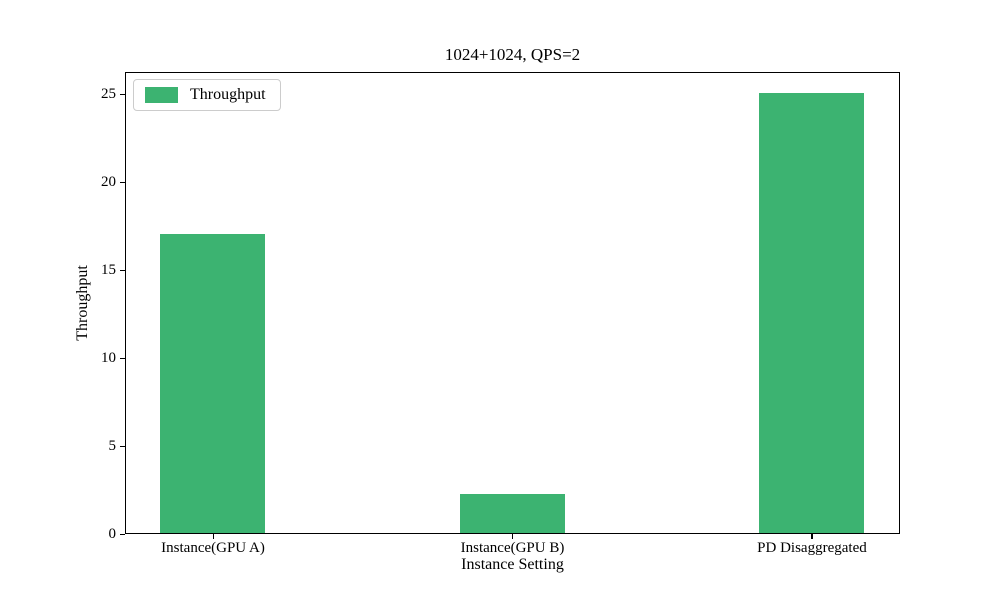 The image size is (1000, 600). I want to click on chart-title: 1024+1024, QPS=2, so click(512, 54).